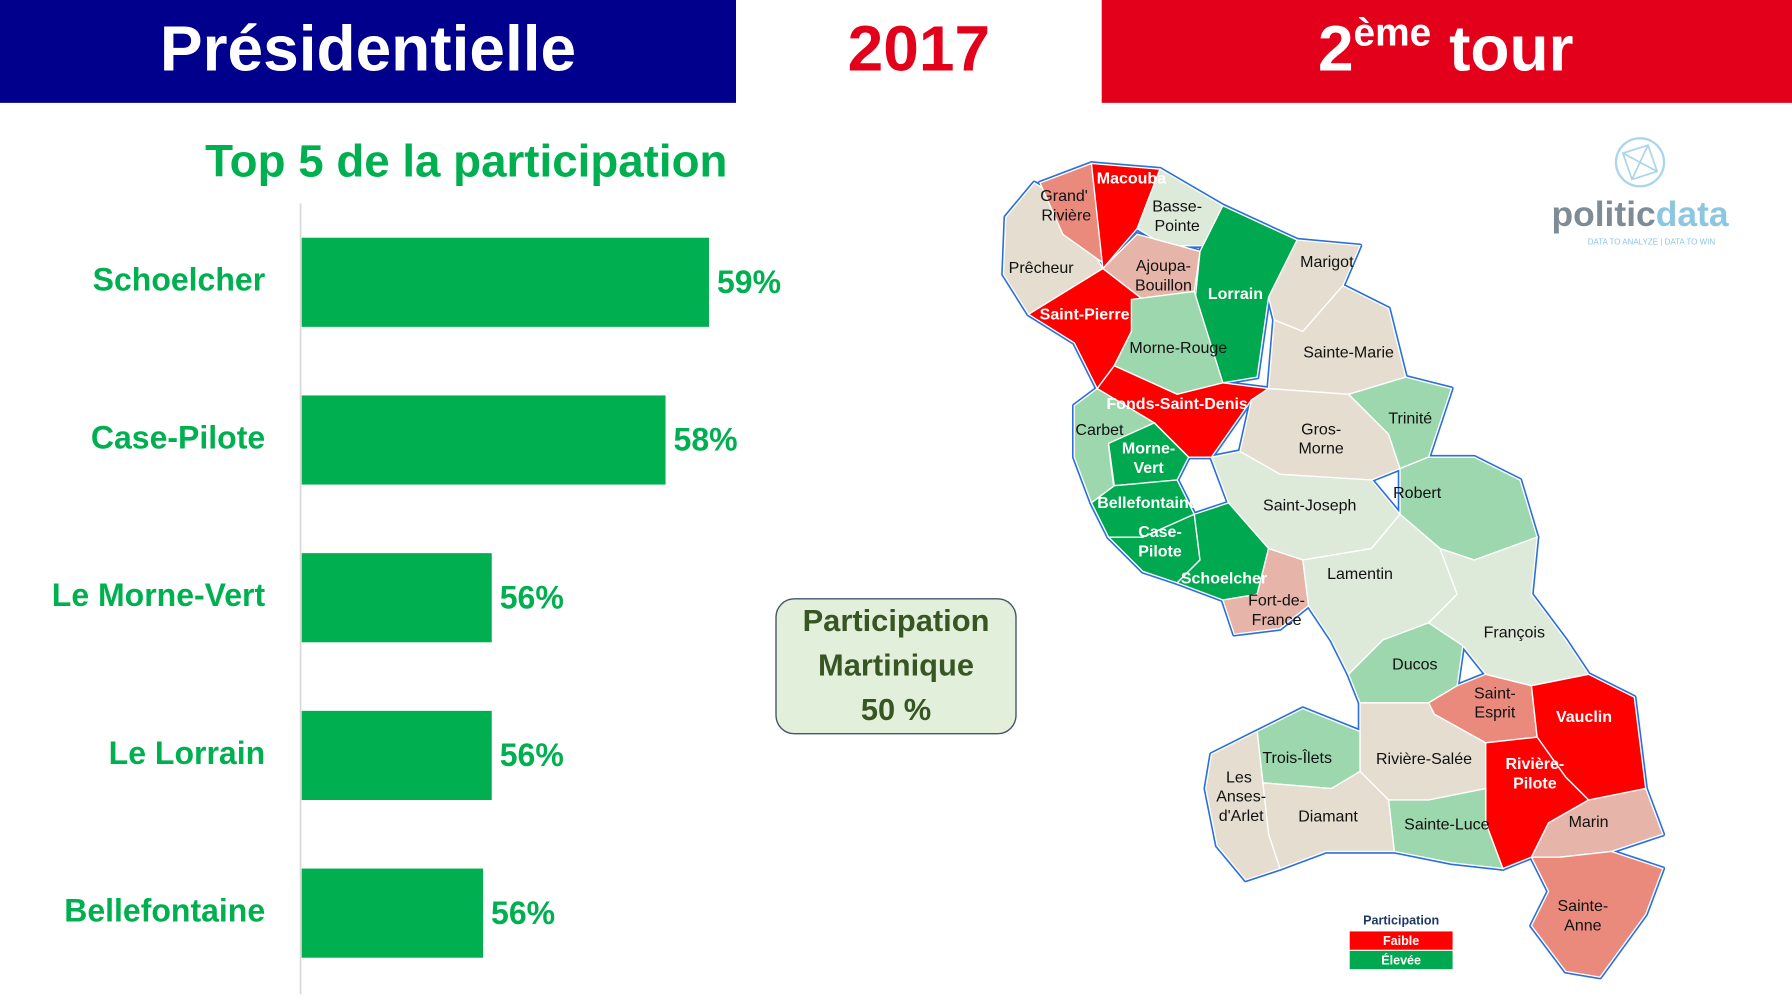 Image resolution: width=1792 pixels, height=1008 pixels. I want to click on commune-label: Grand' Rivière, so click(1066, 206).